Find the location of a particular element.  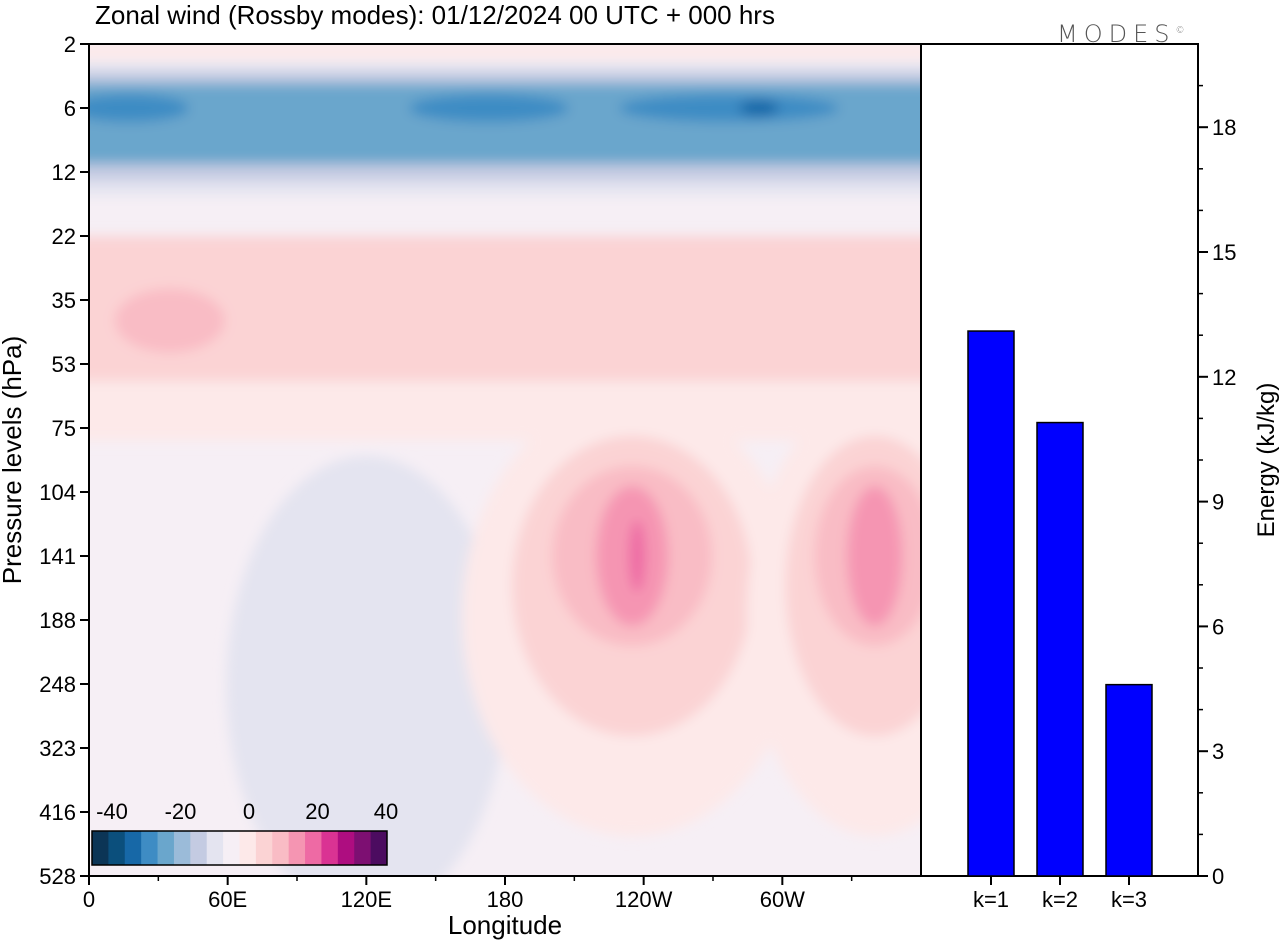

colorbar: -40 -20 0 20 40 is located at coordinates (244, 832).